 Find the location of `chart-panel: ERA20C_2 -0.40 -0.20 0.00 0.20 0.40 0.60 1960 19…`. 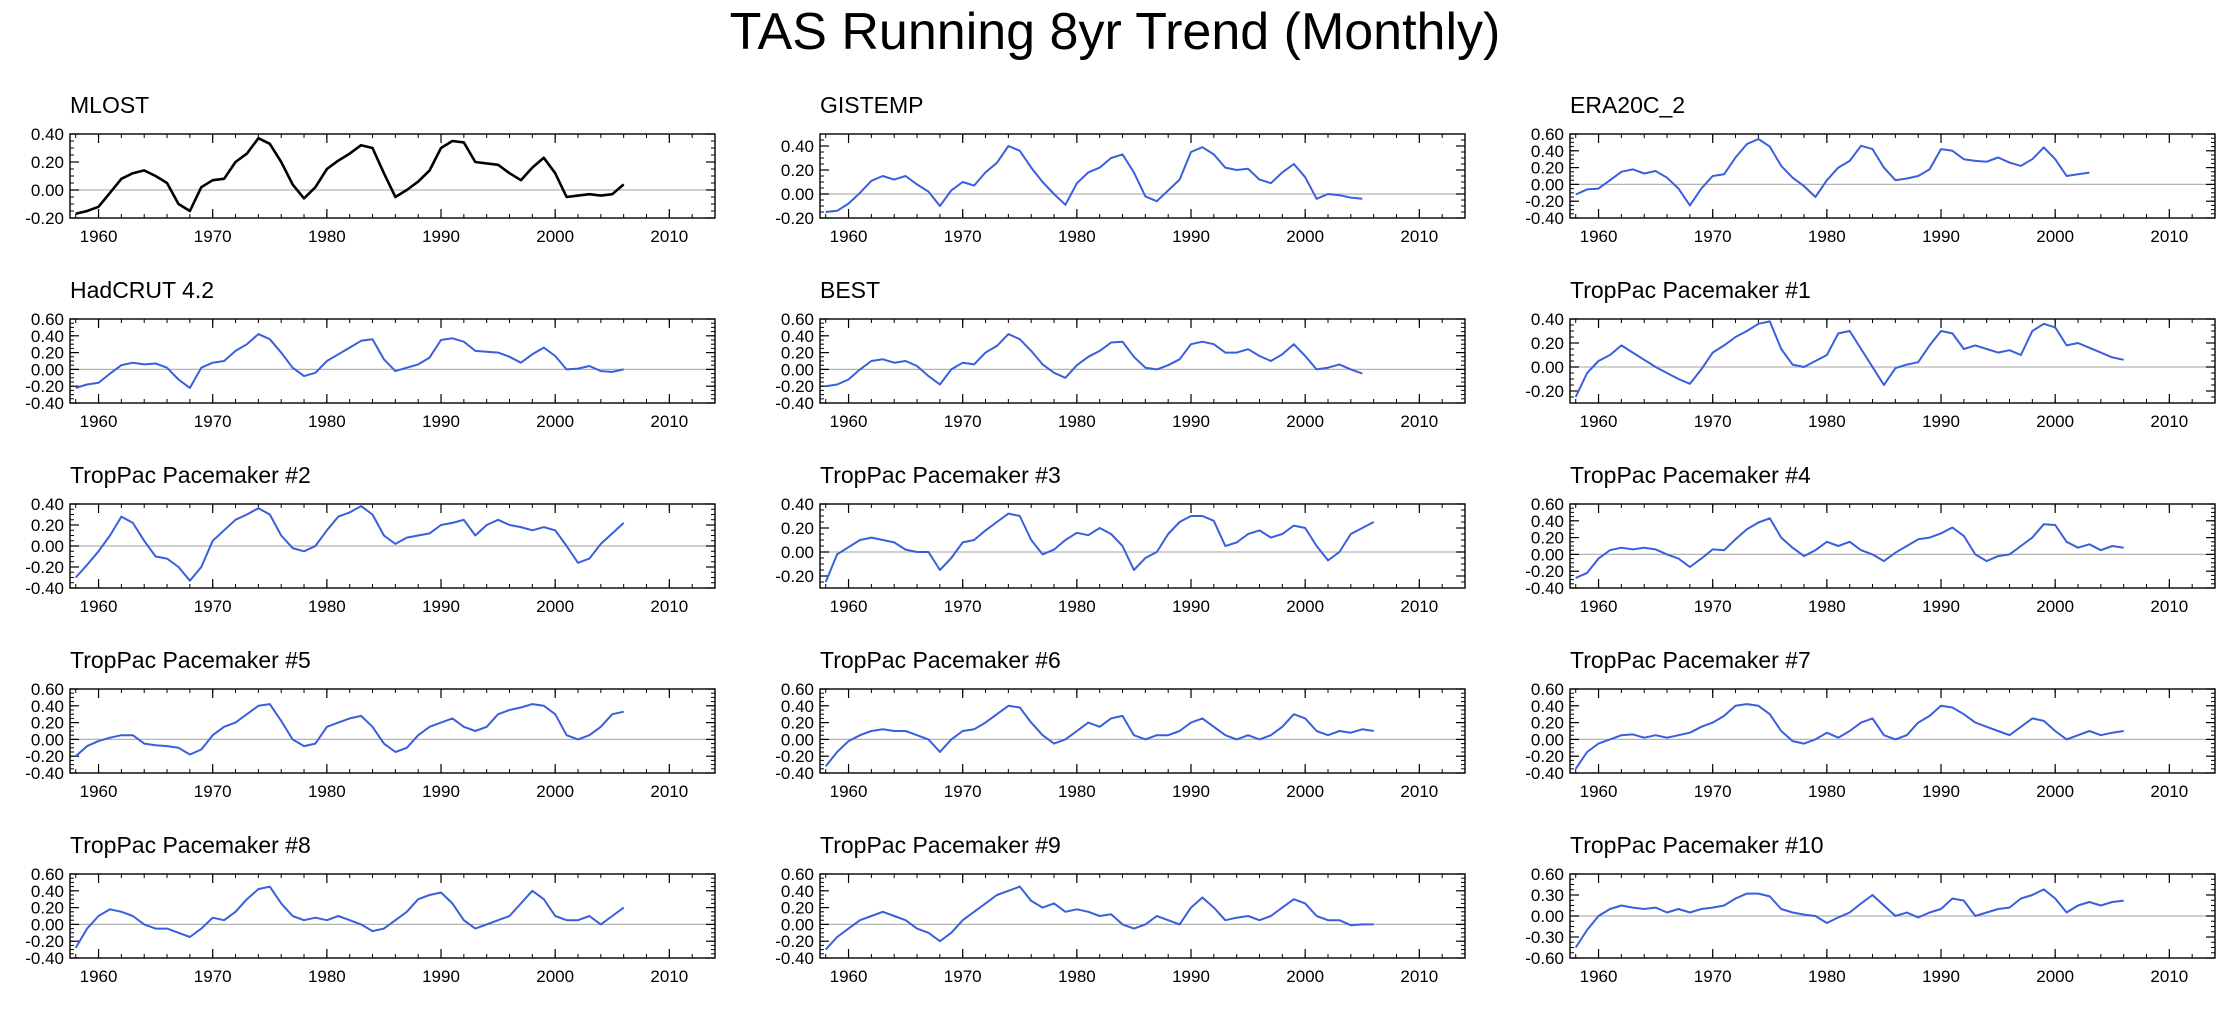

chart-panel: ERA20C_2 -0.40 -0.20 0.00 0.20 0.40 0.60 1960 19… is located at coordinates (1865, 177).